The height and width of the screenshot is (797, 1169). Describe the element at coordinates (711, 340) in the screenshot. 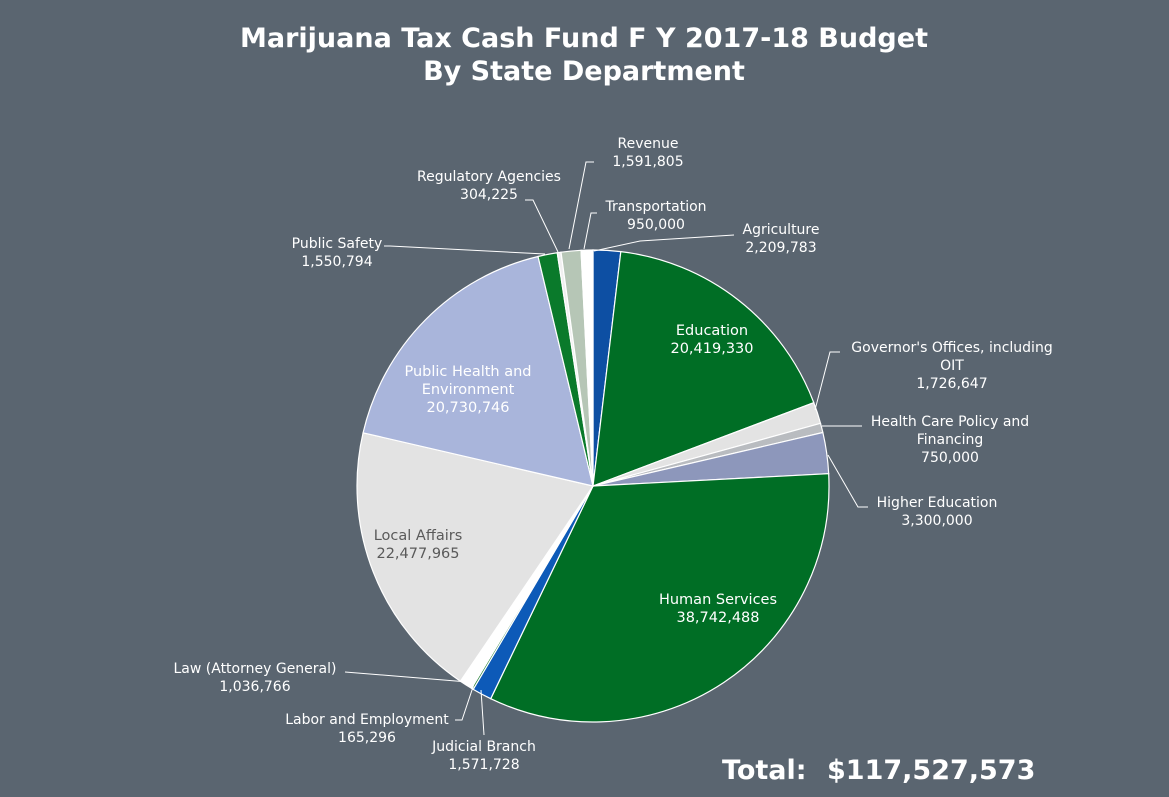

I see `label-education: Education 20,419,330` at that location.